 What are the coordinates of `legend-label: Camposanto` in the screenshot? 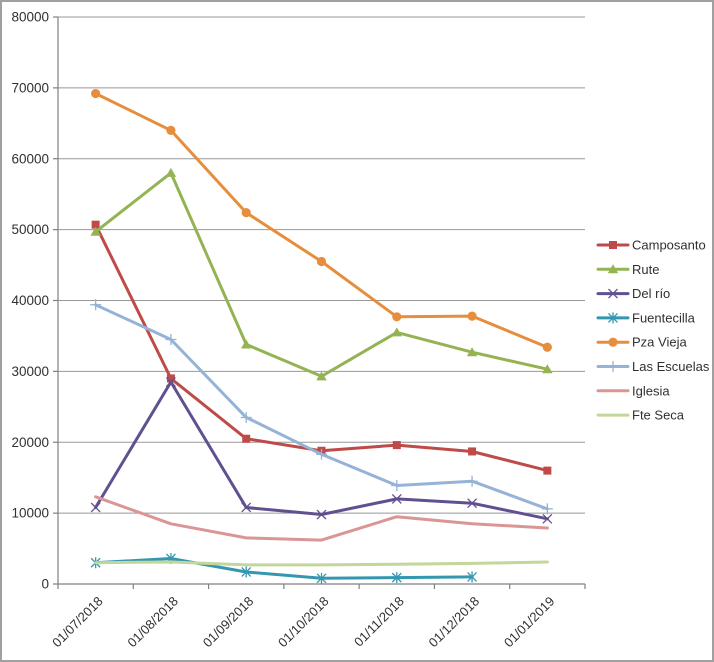 It's located at (669, 245).